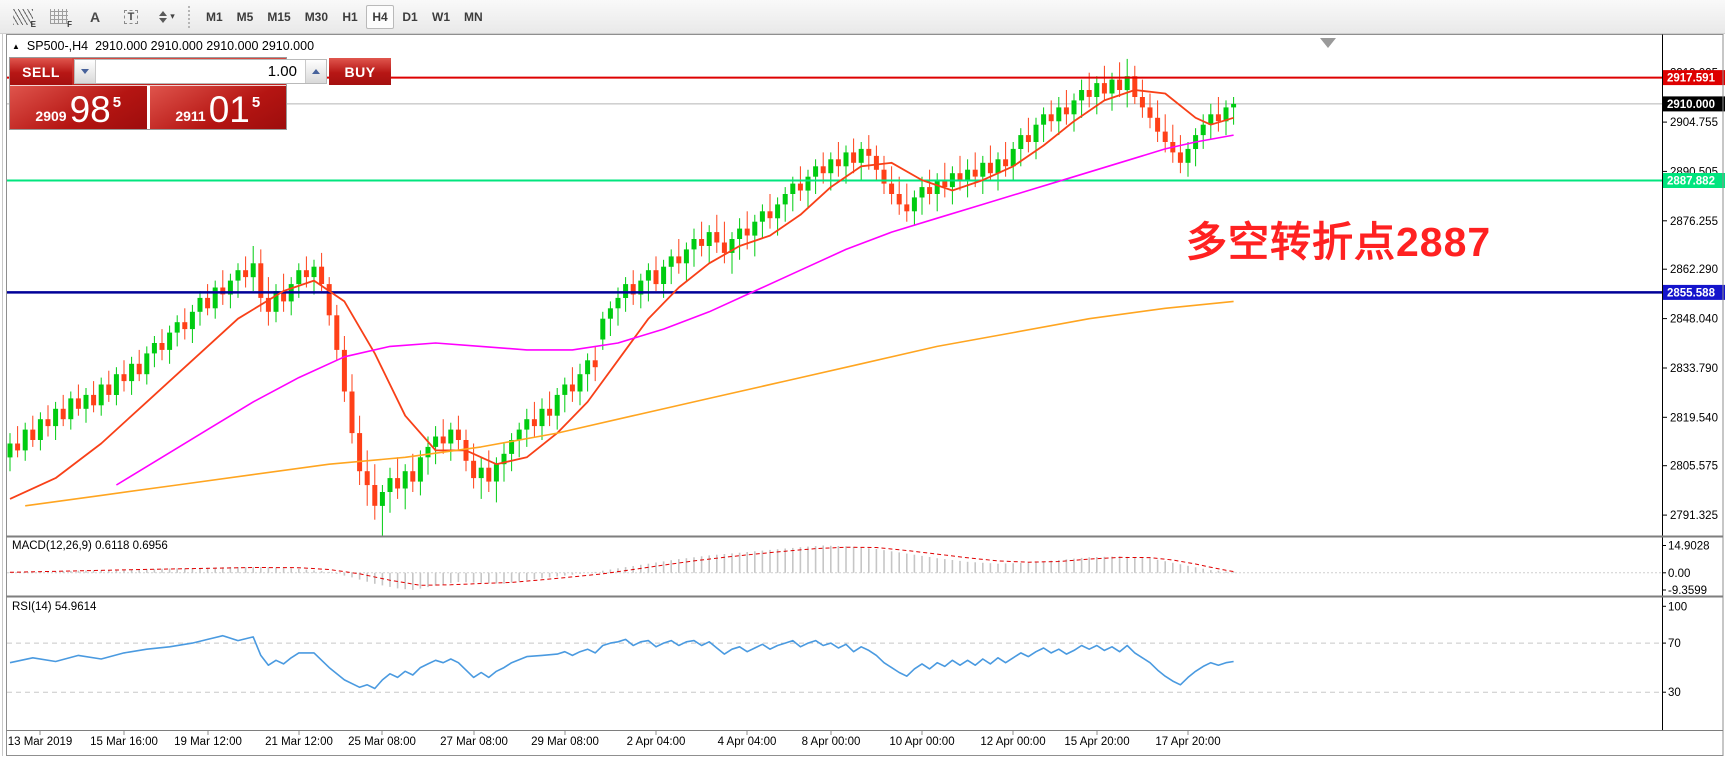  I want to click on time-label: 10 Apr 00:00, so click(921, 742).